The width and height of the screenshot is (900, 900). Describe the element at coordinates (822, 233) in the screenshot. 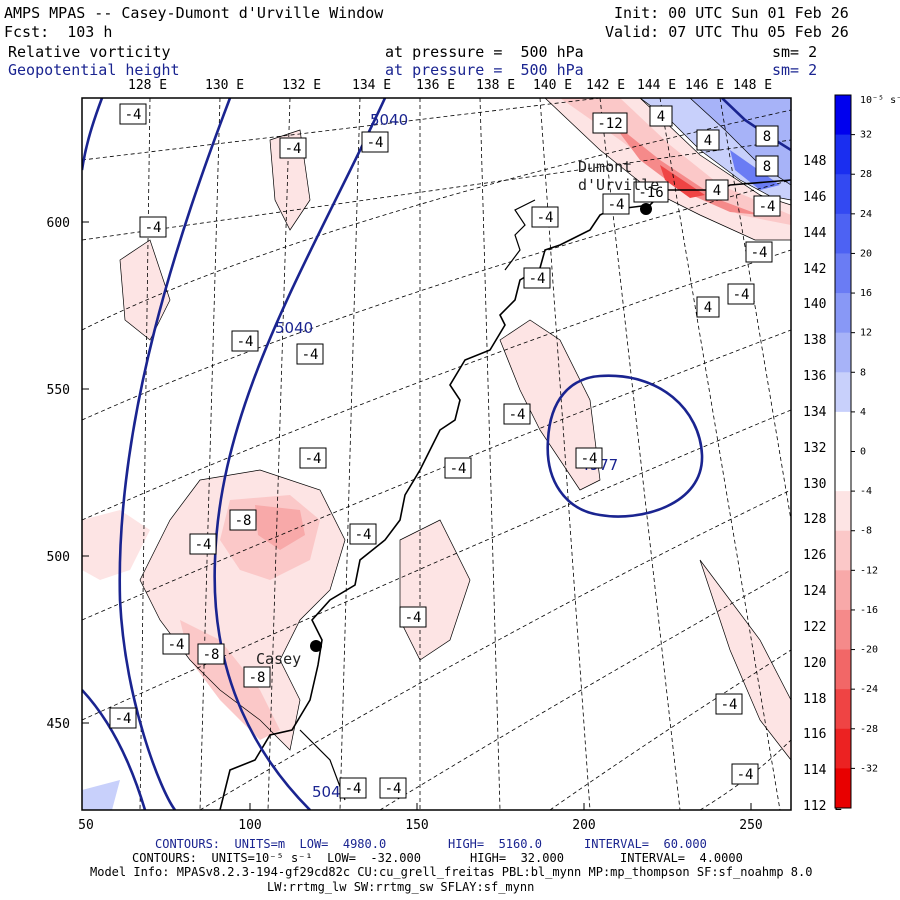

I see `right-lon-label: 144 E` at that location.